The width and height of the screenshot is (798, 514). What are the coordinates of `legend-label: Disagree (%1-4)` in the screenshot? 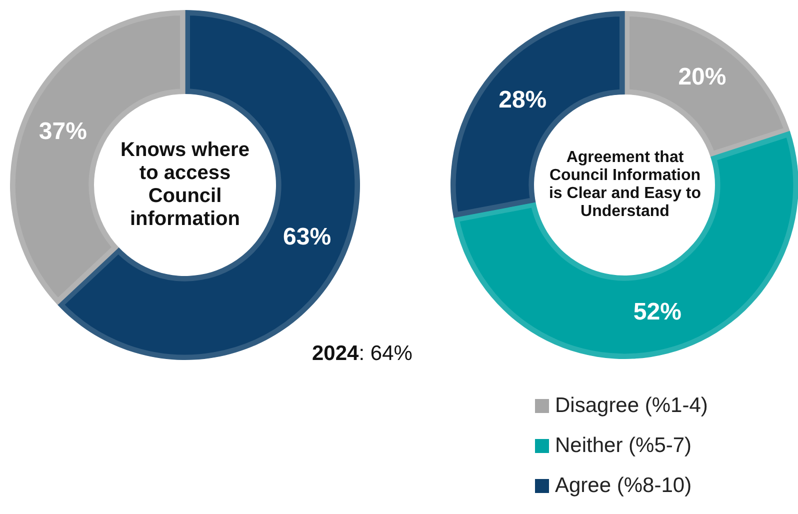 It's located at (631, 406).